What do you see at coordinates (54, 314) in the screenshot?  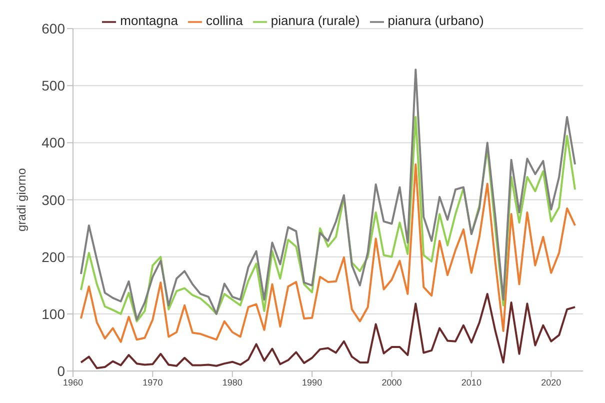 I see `y-tick-label: 100` at bounding box center [54, 314].